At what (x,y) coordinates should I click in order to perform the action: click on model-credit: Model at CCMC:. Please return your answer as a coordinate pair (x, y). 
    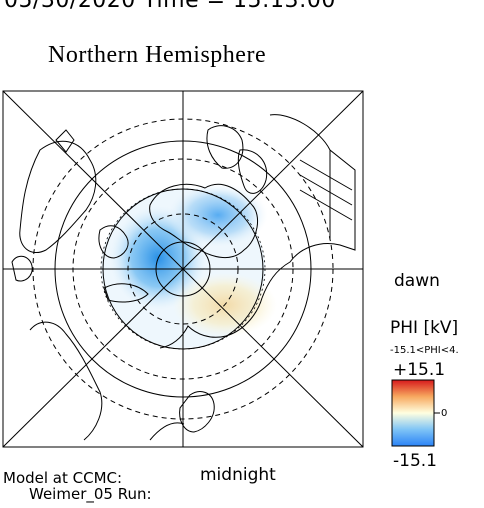
    Looking at the image, I should click on (63, 478).